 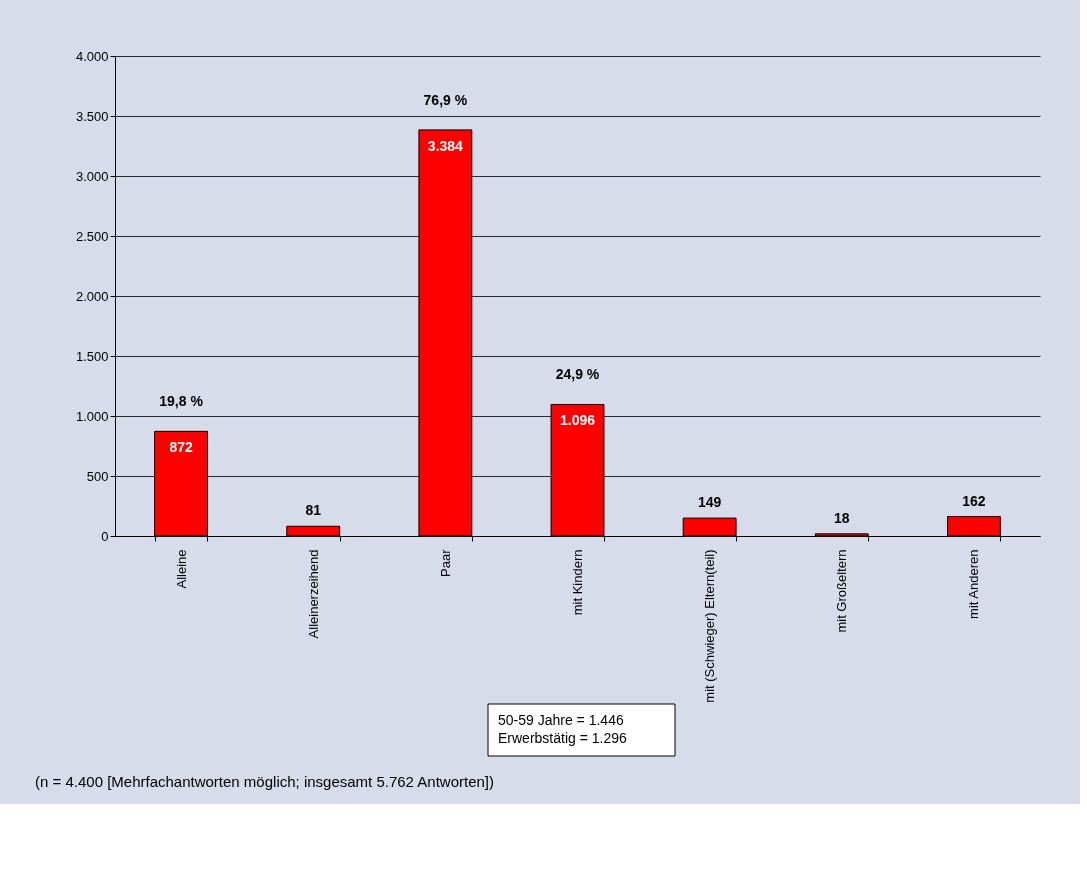 What do you see at coordinates (92, 176) in the screenshot?
I see `y-tick-label: 3.000` at bounding box center [92, 176].